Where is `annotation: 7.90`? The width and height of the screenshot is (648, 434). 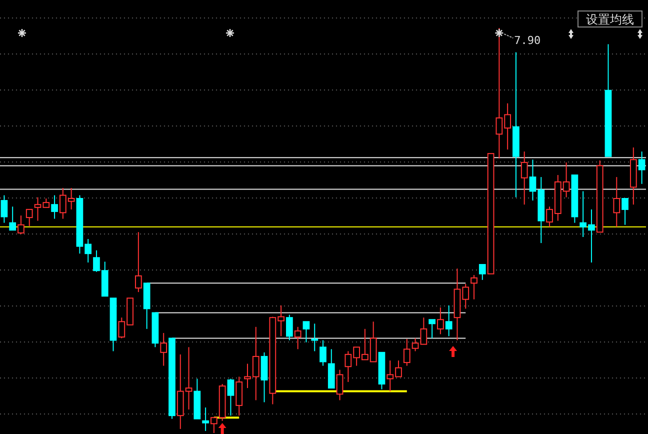 annotation: 7.90 is located at coordinates (527, 40).